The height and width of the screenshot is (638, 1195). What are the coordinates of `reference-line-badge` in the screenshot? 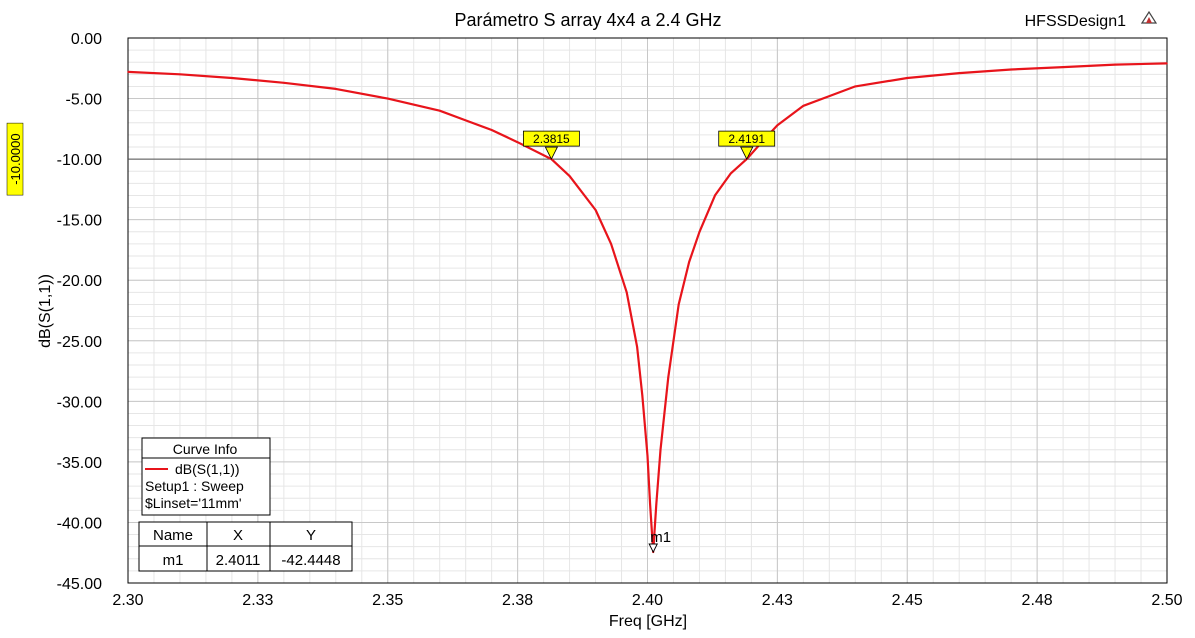 It's located at (15, 159).